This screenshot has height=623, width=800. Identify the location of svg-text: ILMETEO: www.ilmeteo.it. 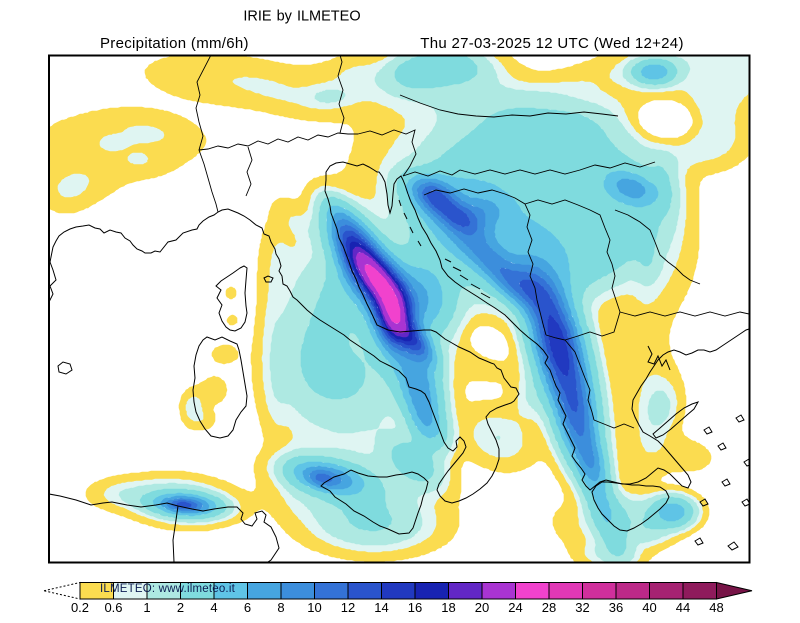
(168, 589).